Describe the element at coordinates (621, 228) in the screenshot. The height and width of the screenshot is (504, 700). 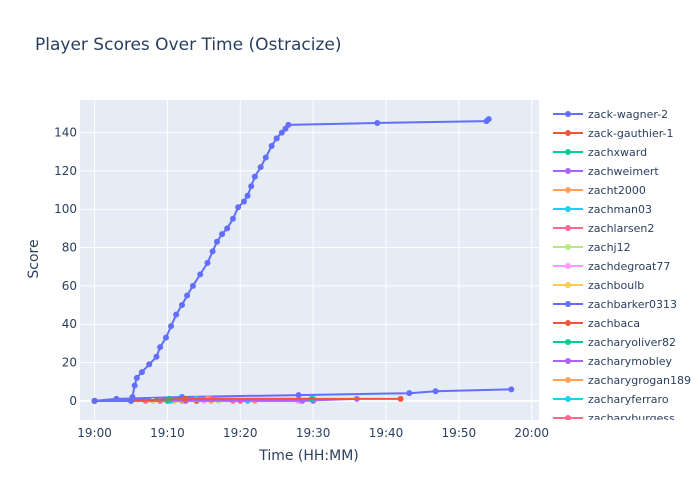
I see `legend-label: zachlarsen2` at that location.